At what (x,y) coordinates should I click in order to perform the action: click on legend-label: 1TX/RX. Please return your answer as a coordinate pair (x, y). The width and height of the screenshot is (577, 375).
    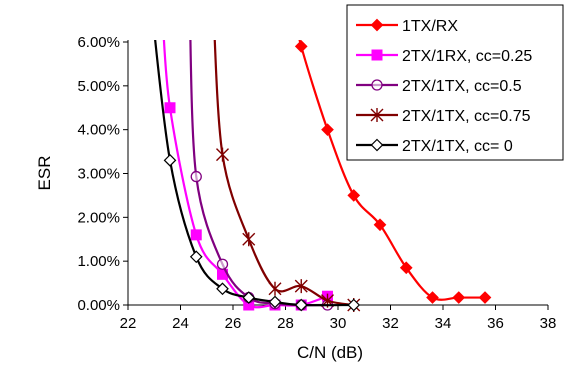
    Looking at the image, I should click on (430, 26).